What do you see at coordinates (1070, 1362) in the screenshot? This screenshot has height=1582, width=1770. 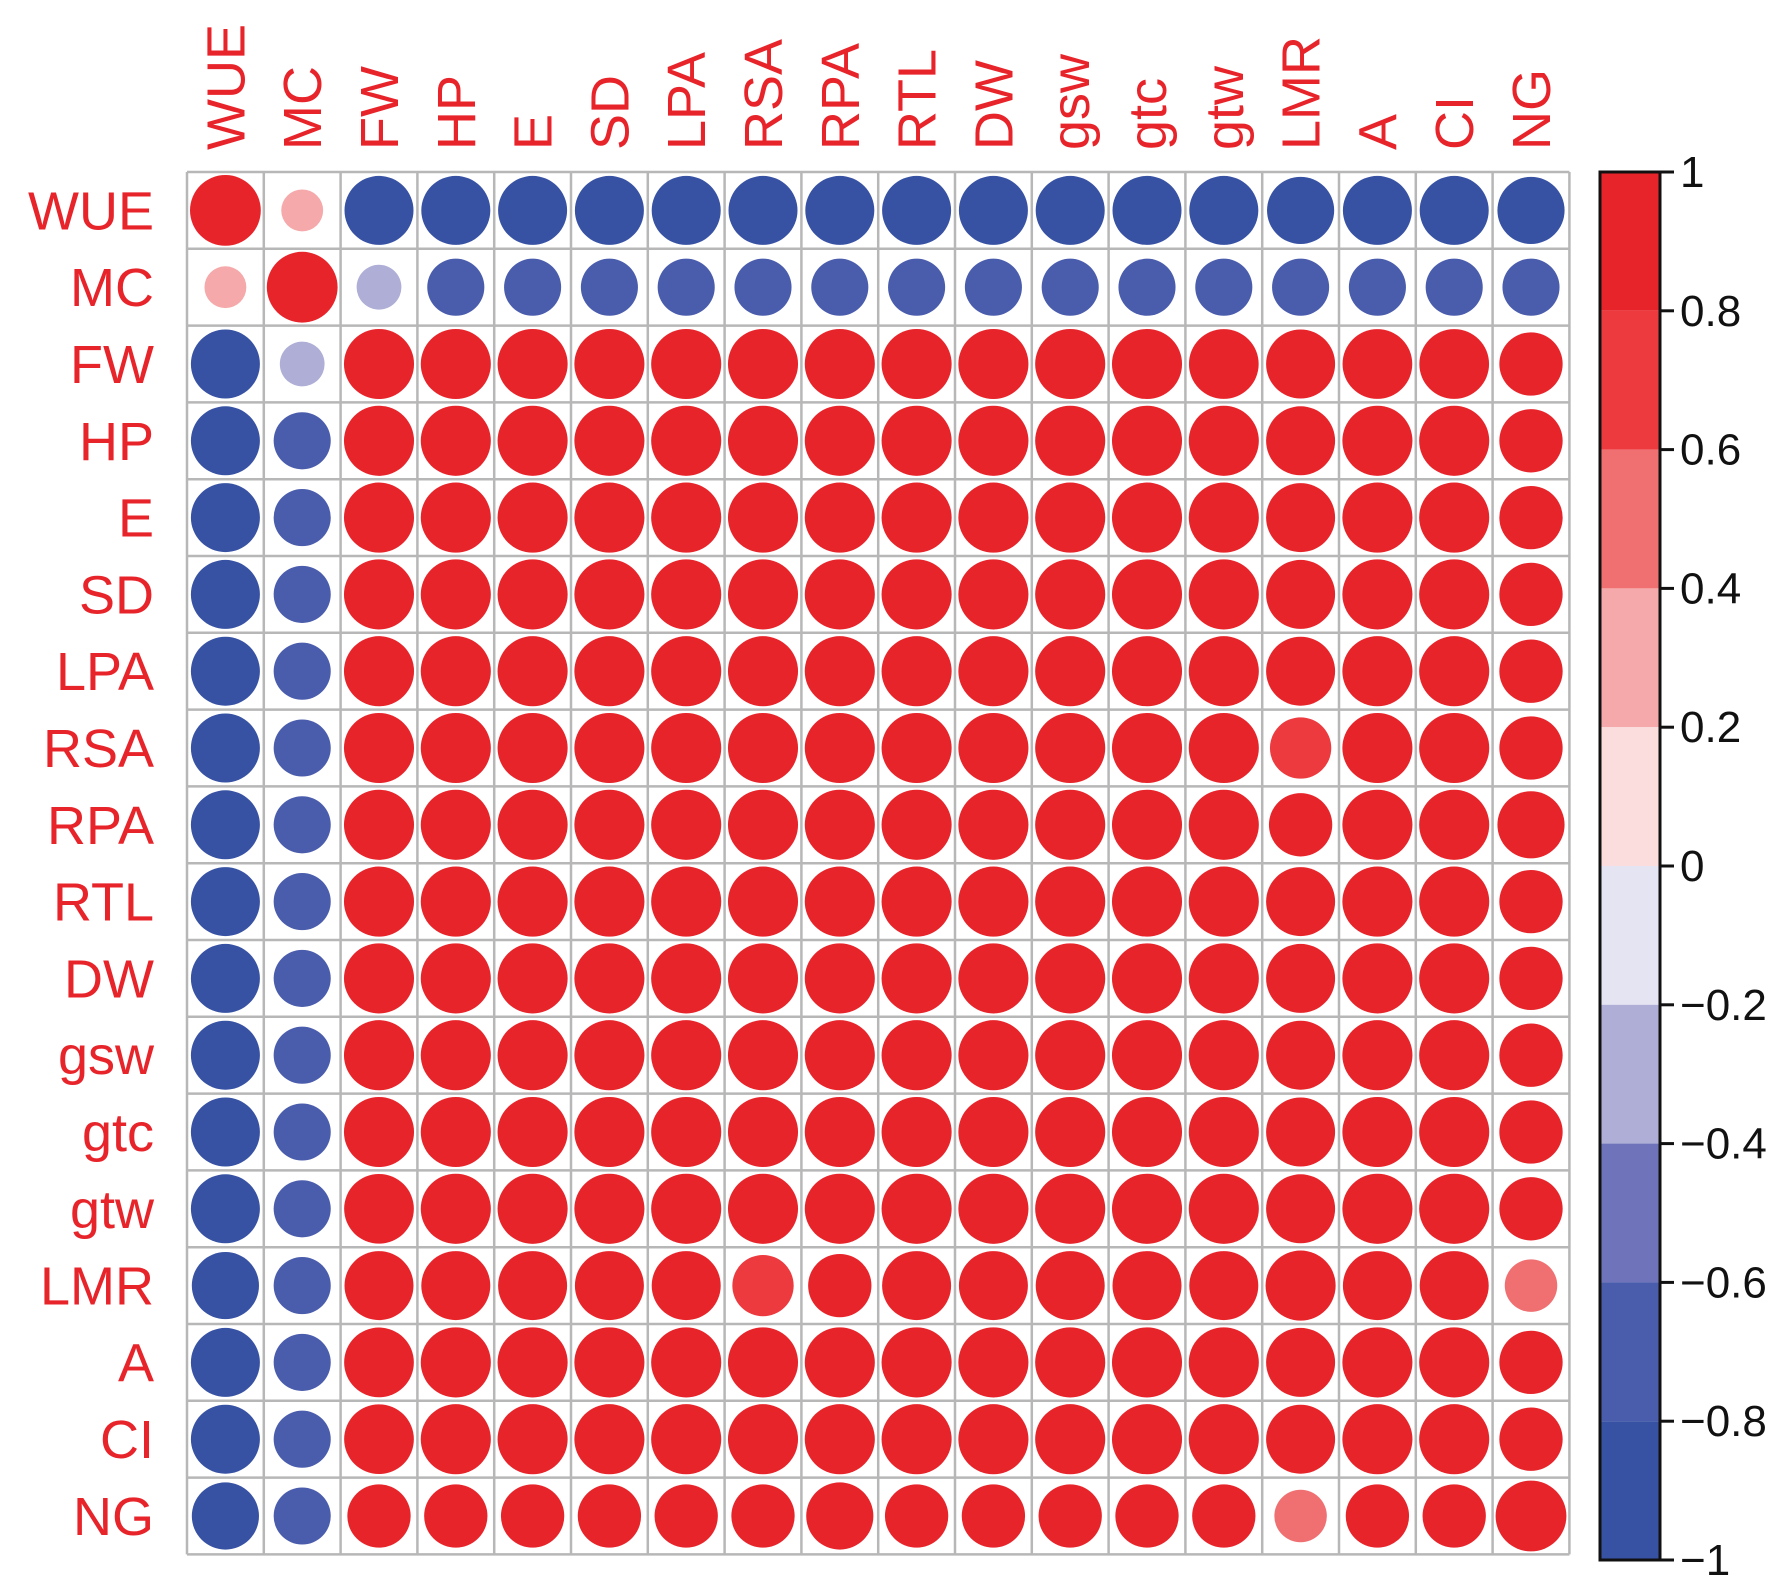 I see `correlation-circle-A-gsw` at bounding box center [1070, 1362].